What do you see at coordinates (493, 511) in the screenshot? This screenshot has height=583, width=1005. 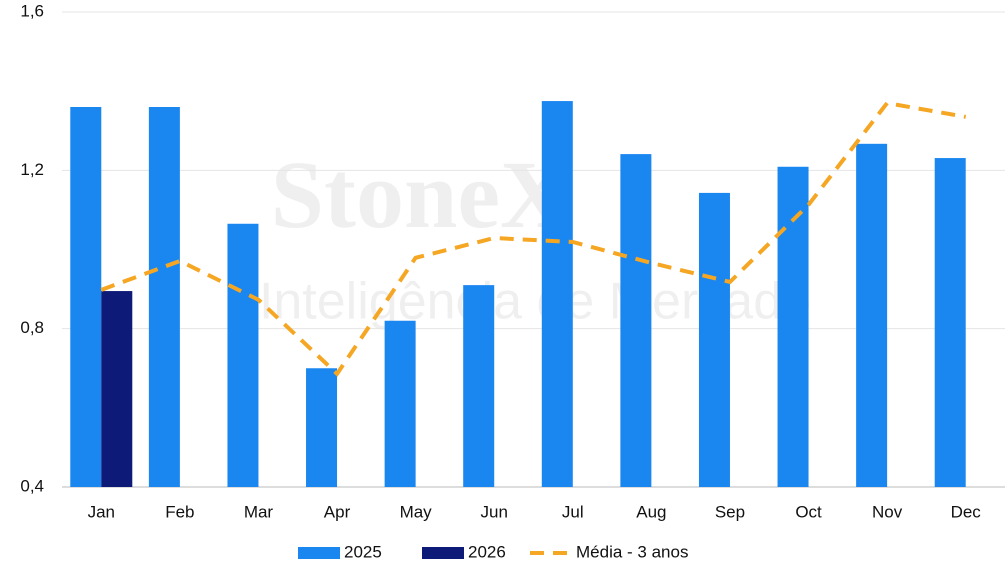 I see `x-tick-label: Jun` at bounding box center [493, 511].